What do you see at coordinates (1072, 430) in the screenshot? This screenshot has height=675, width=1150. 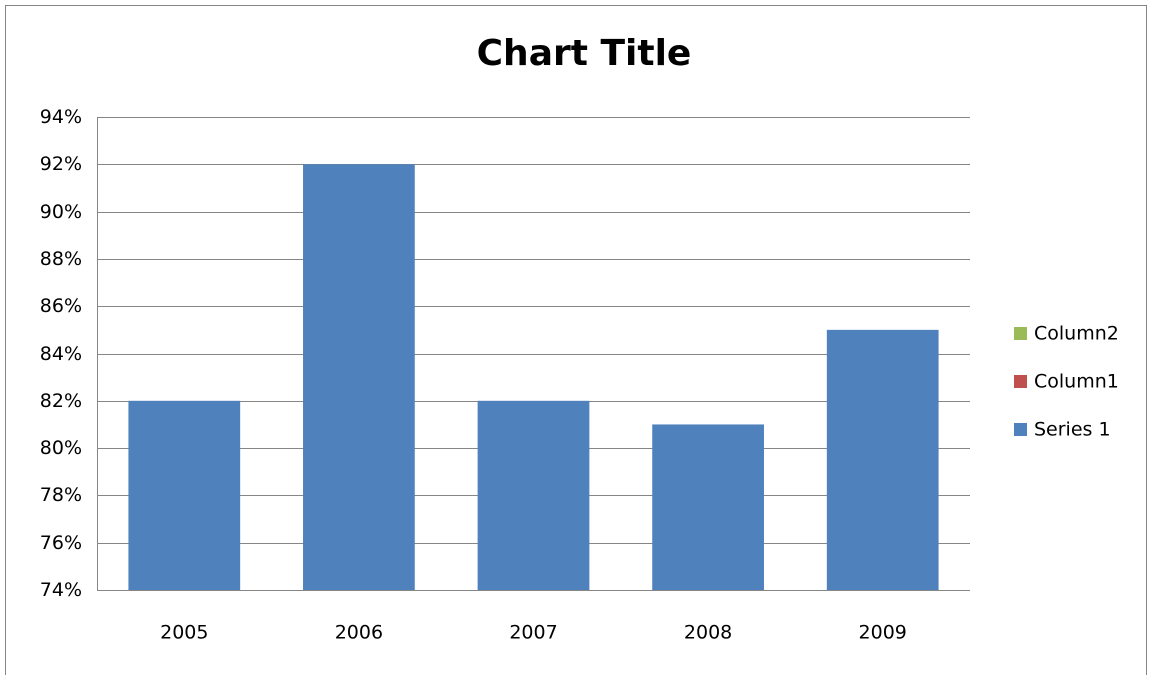 I see `legend-label: Series 1` at bounding box center [1072, 430].